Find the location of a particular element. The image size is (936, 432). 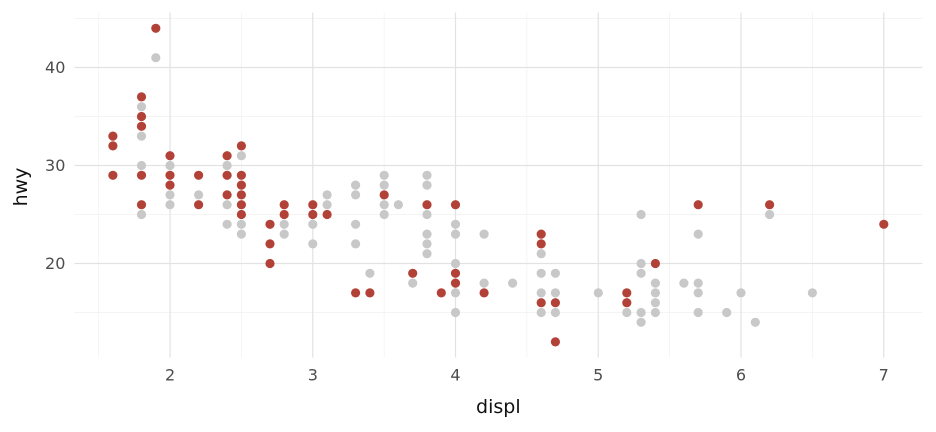

x-tick-label: 2 is located at coordinates (170, 375).